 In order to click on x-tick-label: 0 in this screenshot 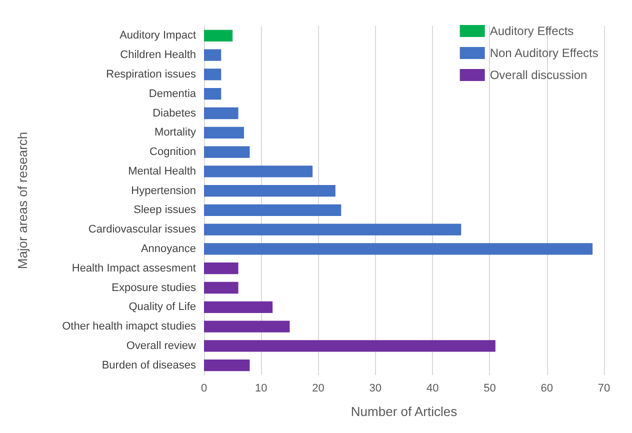, I will do `click(204, 388)`.